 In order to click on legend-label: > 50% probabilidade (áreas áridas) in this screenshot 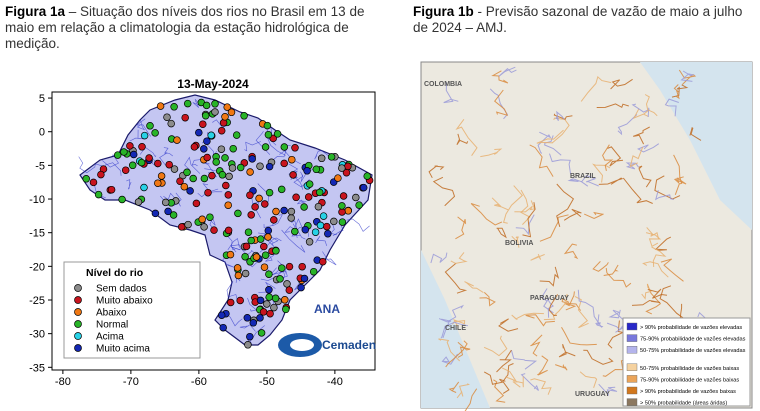, I will do `click(683, 404)`.